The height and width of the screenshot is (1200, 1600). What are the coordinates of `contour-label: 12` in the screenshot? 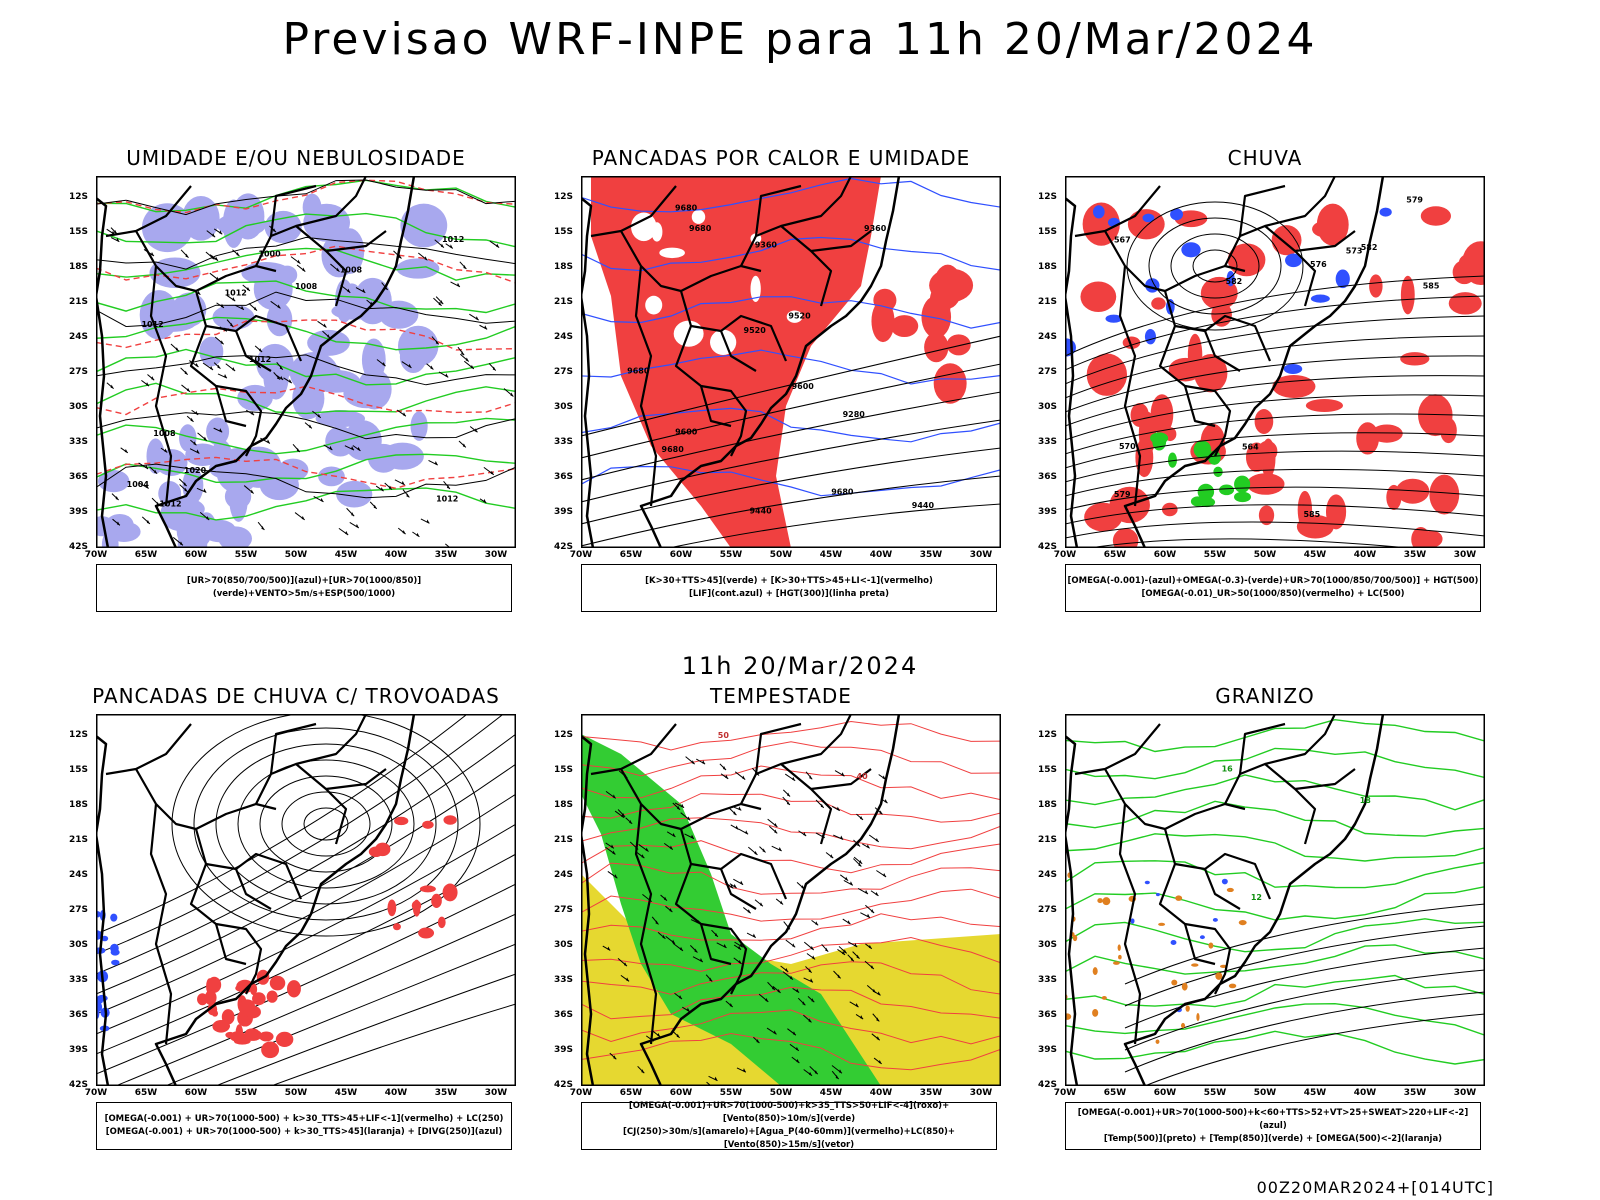 It's located at (1256, 897).